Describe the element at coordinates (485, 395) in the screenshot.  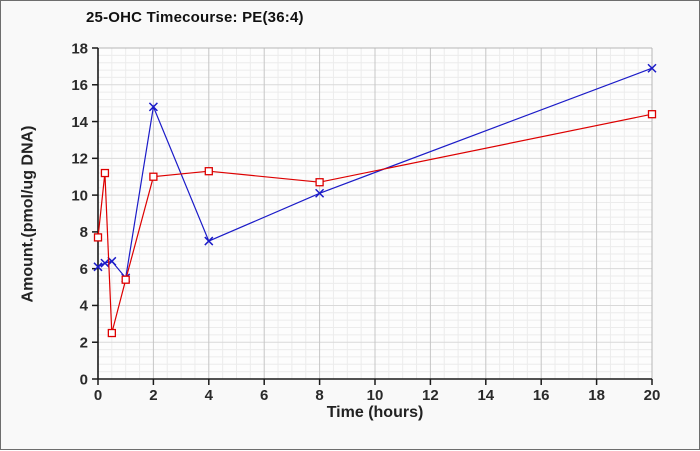
I see `x-tick-label: 14` at that location.